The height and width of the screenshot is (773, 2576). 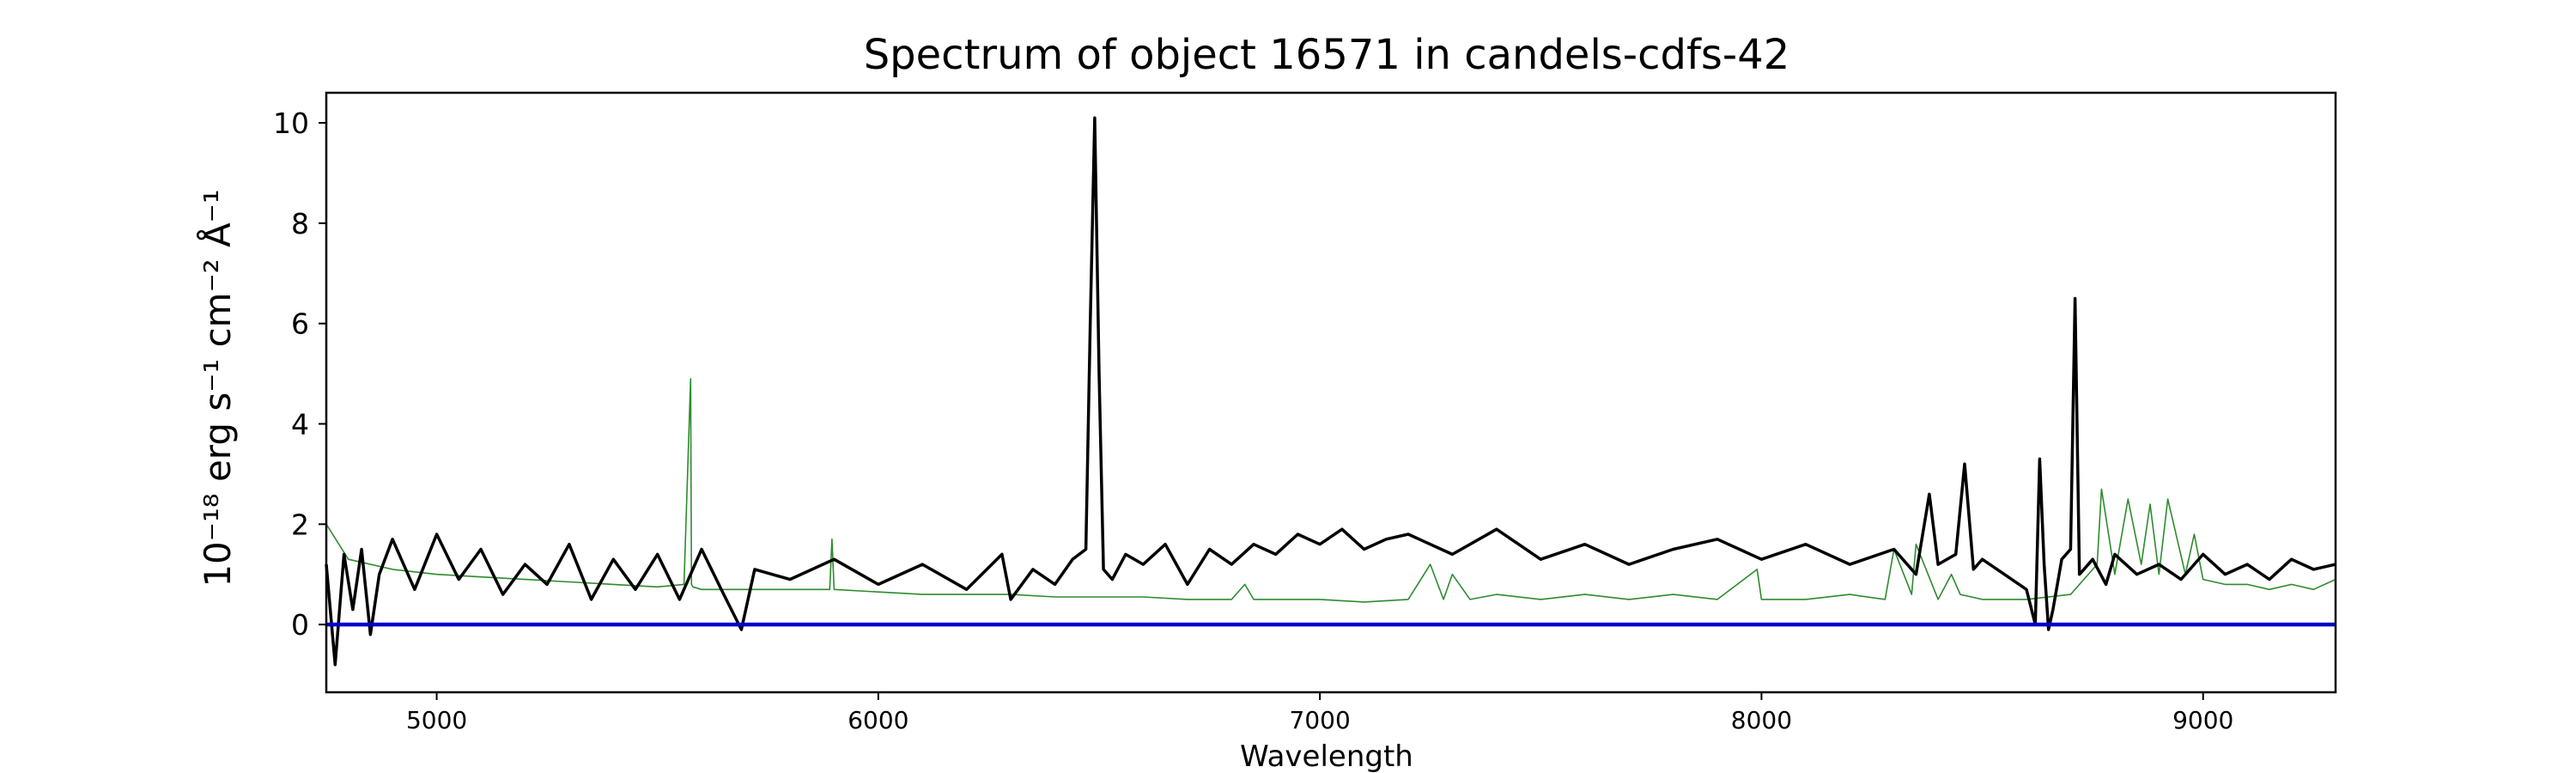 I want to click on x-tick-label: 8000, so click(x=1762, y=720).